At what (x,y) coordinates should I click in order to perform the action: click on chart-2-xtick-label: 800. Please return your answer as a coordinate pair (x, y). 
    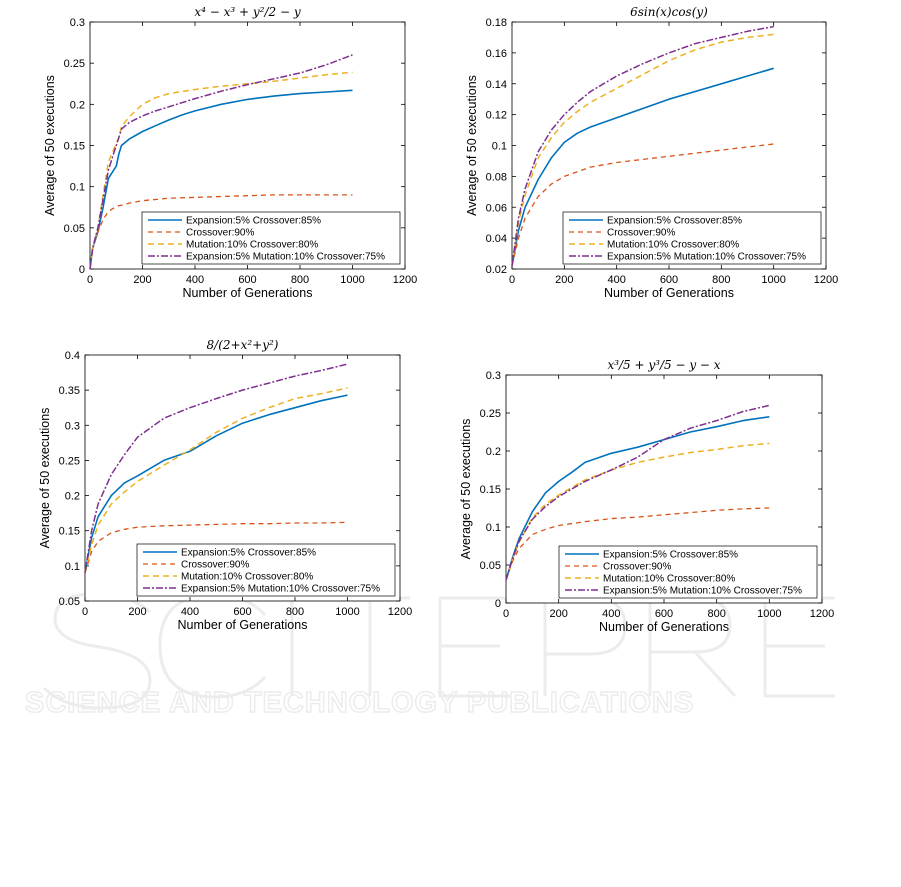
    Looking at the image, I should click on (721, 280).